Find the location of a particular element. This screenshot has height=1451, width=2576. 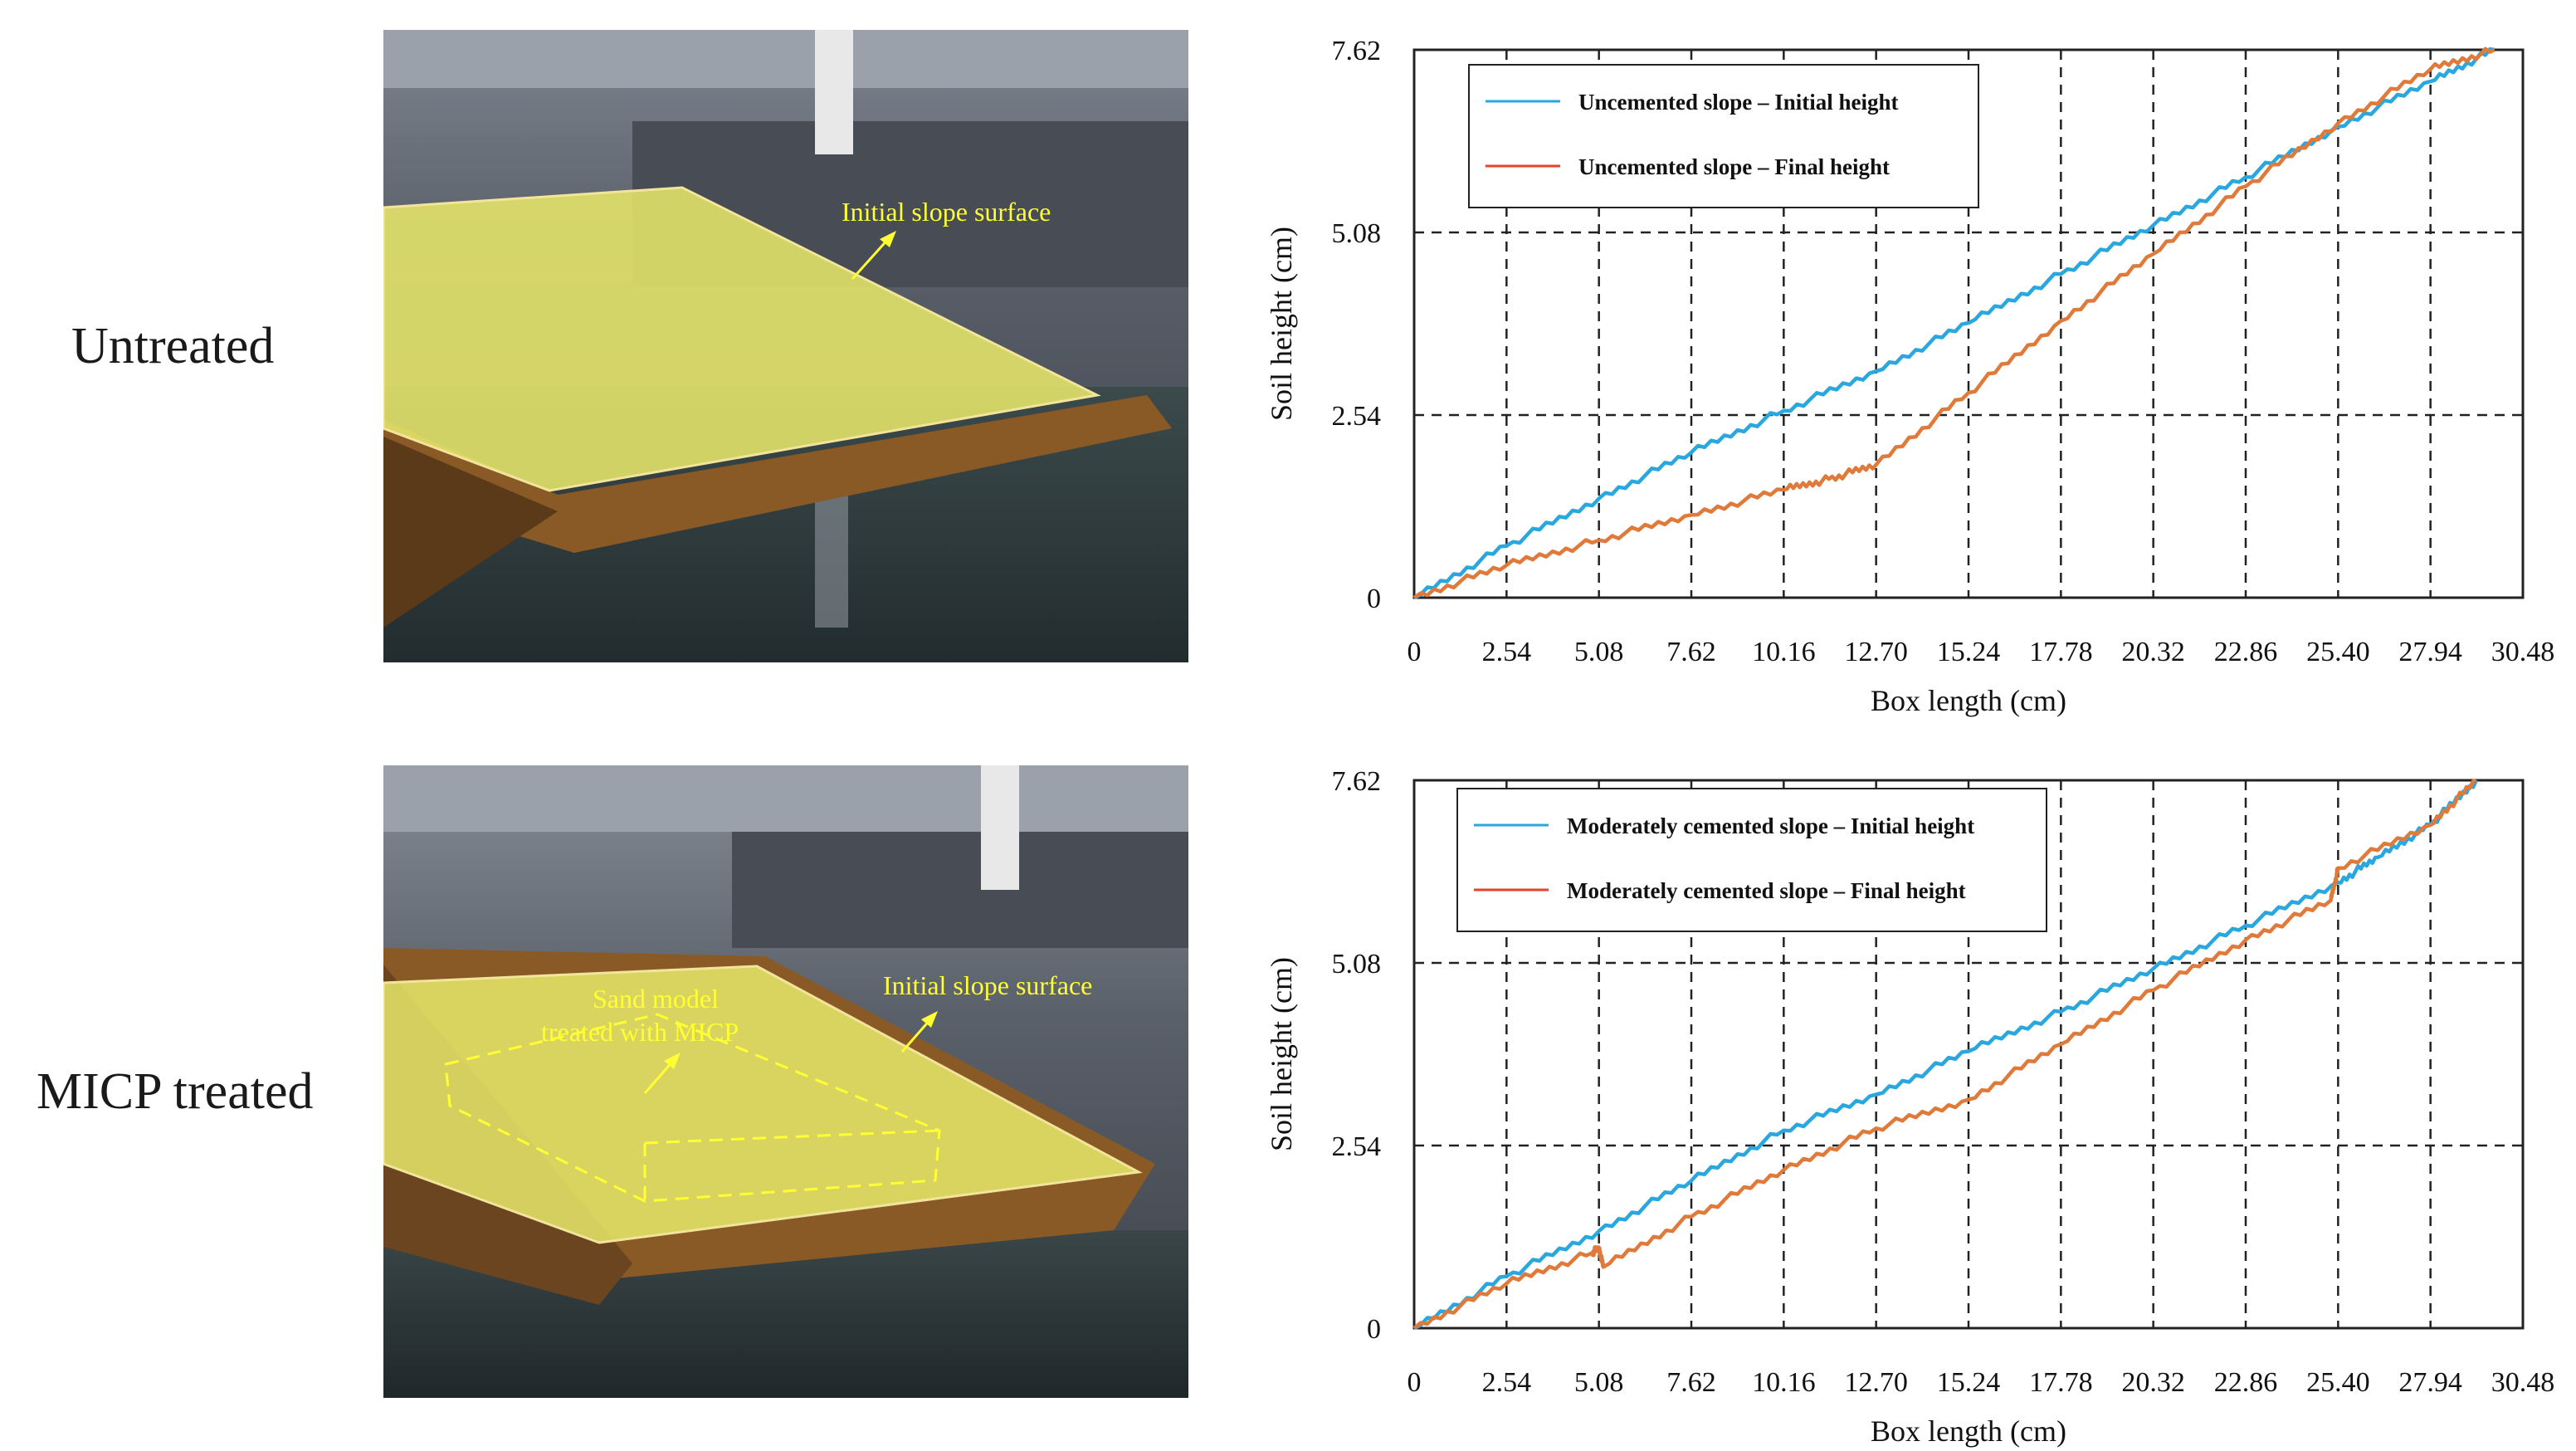

photo-micp-annotation-treated-with-micp: treated with MICP is located at coordinates (640, 1032).